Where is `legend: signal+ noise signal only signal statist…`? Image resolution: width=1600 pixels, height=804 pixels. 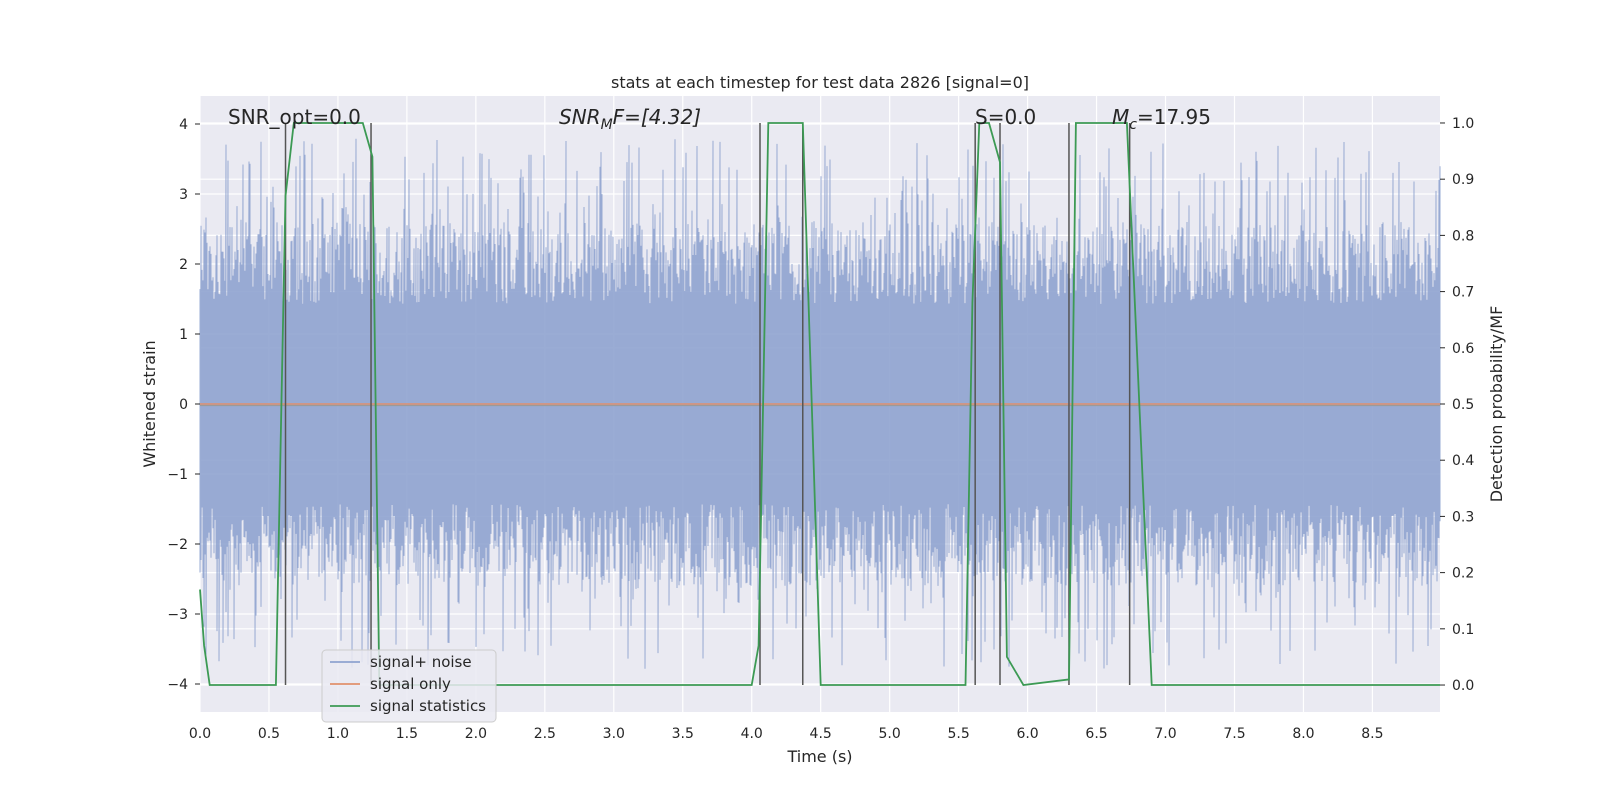 legend: signal+ noise signal only signal statist… is located at coordinates (409, 686).